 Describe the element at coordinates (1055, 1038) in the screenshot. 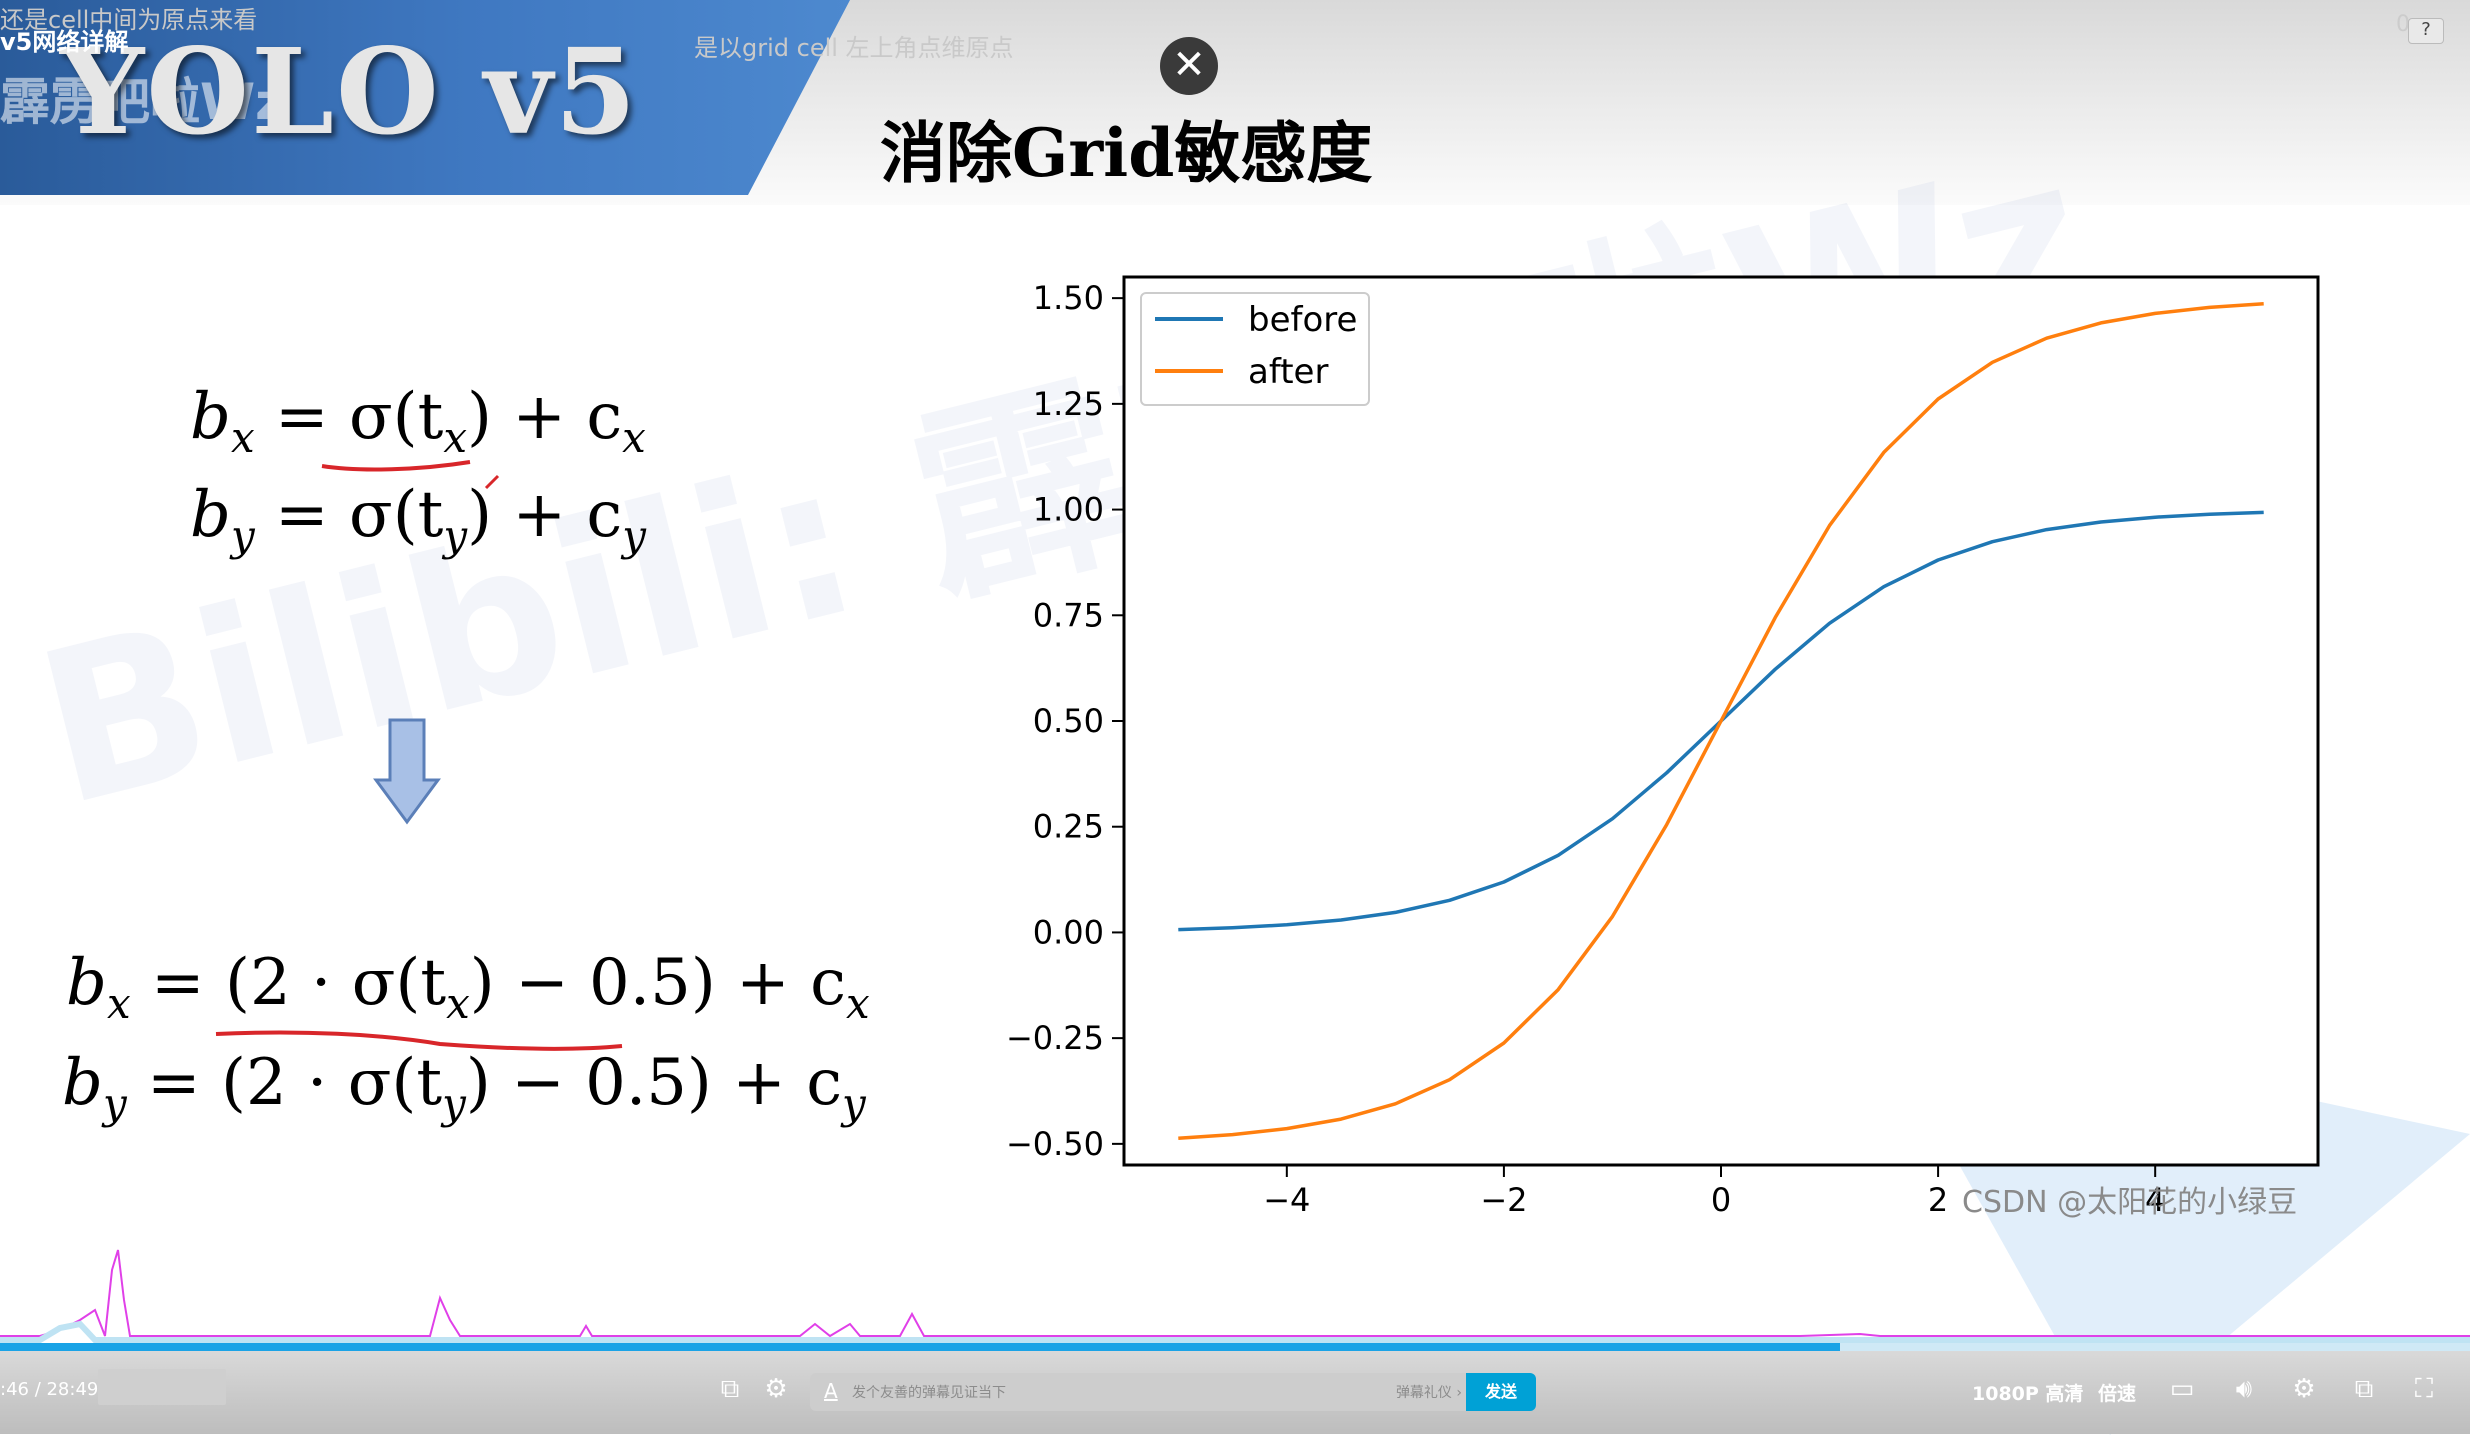

I see `y-tick-label: −0.25` at that location.